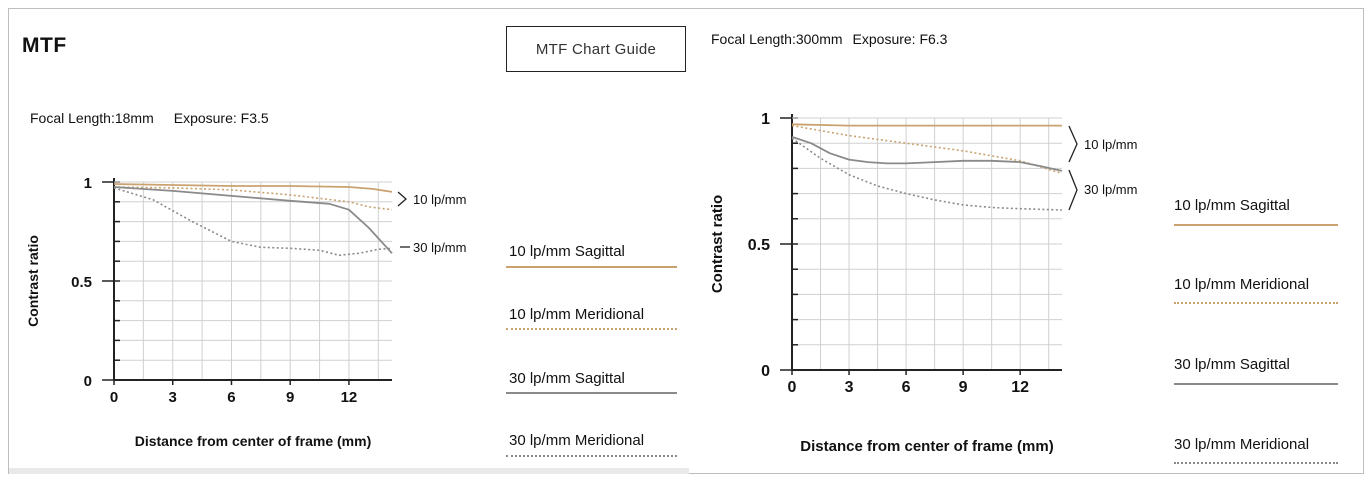  Describe the element at coordinates (1232, 205) in the screenshot. I see `legend2-label-sagittal-10: 10 lp/mm Sagittal` at that location.